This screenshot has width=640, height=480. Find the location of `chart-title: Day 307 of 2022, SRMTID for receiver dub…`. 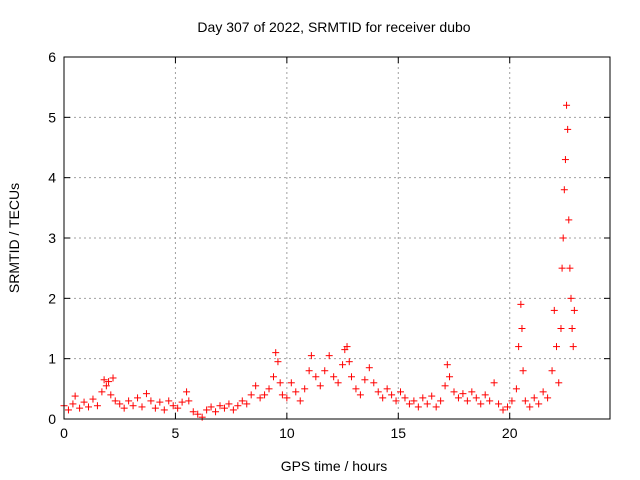

chart-title: Day 307 of 2022, SRMTID for receiver dub… is located at coordinates (333, 27).